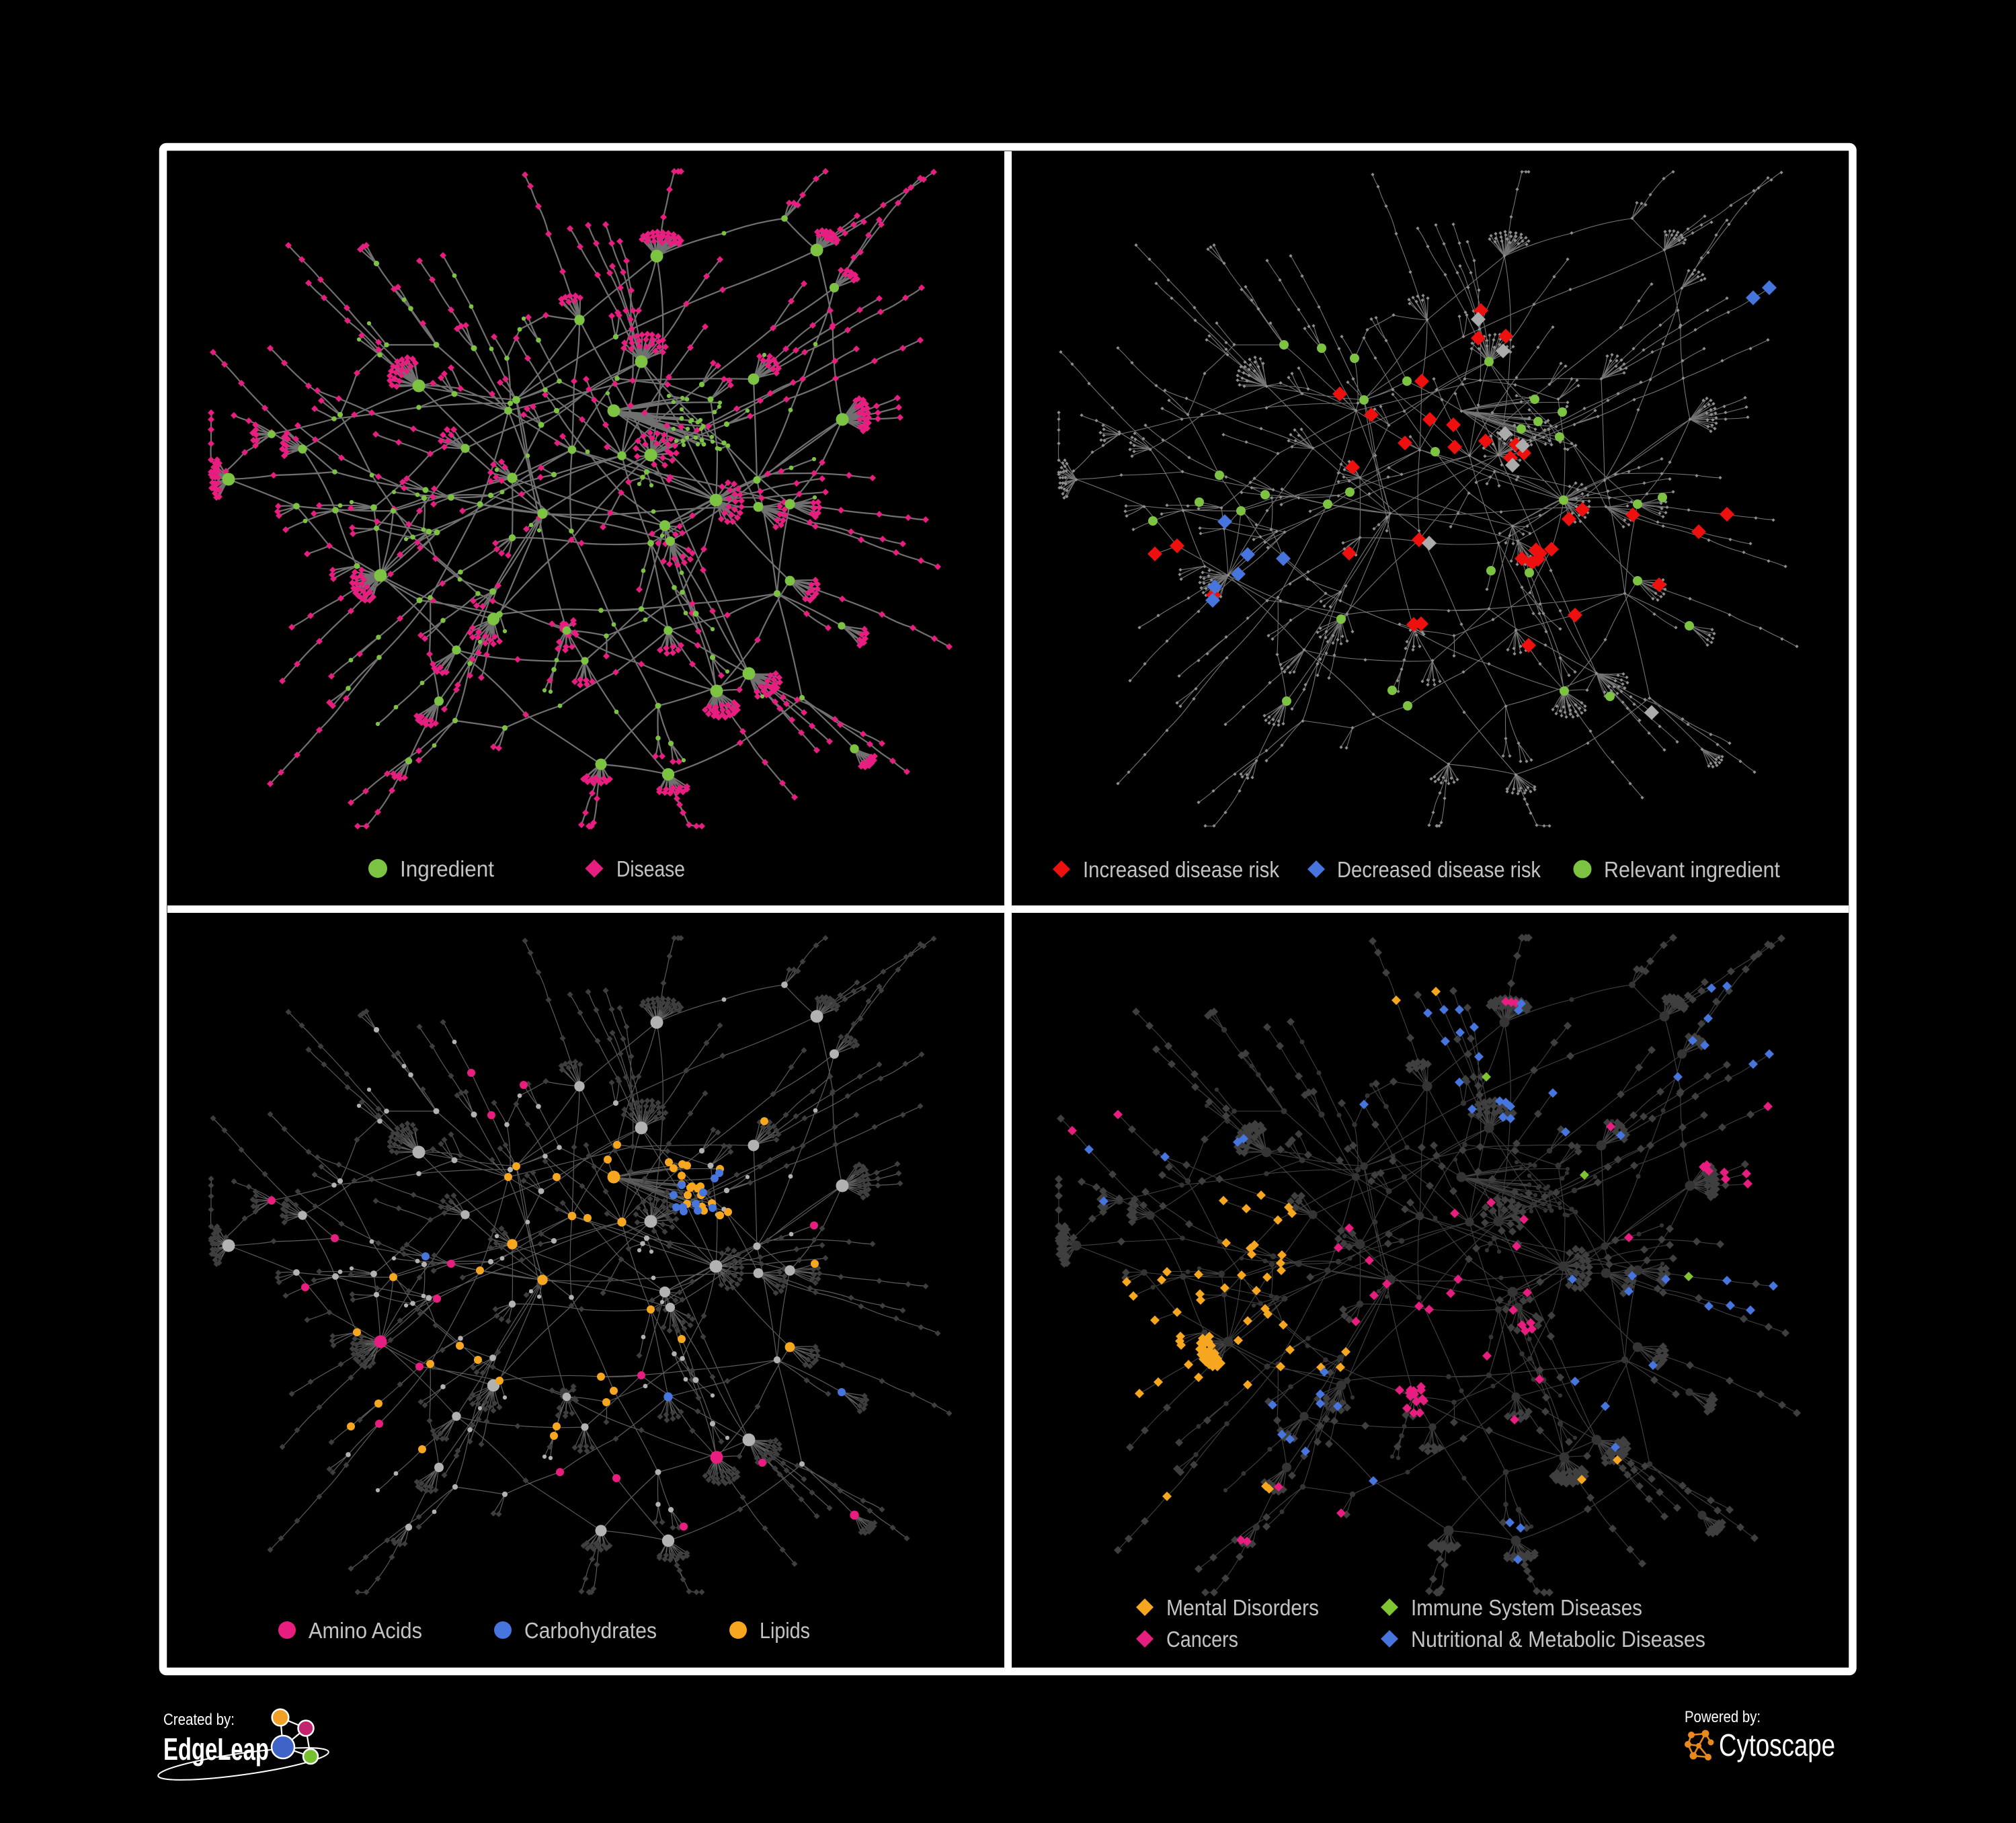 The width and height of the screenshot is (2016, 1823). What do you see at coordinates (447, 868) in the screenshot?
I see `svg-text: Ingredient` at bounding box center [447, 868].